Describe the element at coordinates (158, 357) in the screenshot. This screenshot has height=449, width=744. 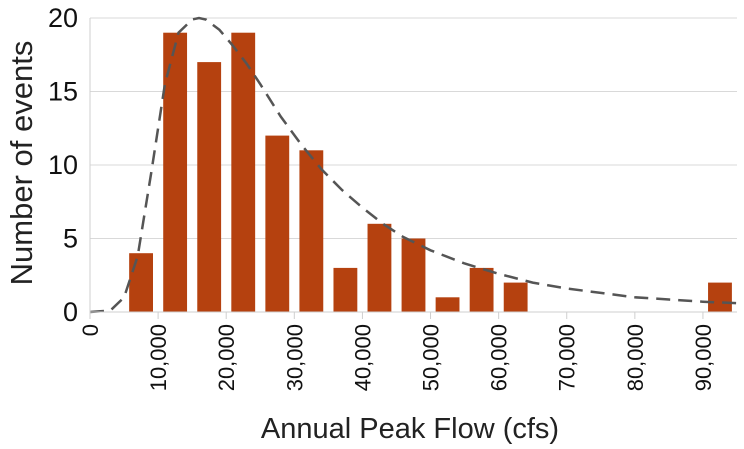
I see `x-tick-label: 10,000` at that location.